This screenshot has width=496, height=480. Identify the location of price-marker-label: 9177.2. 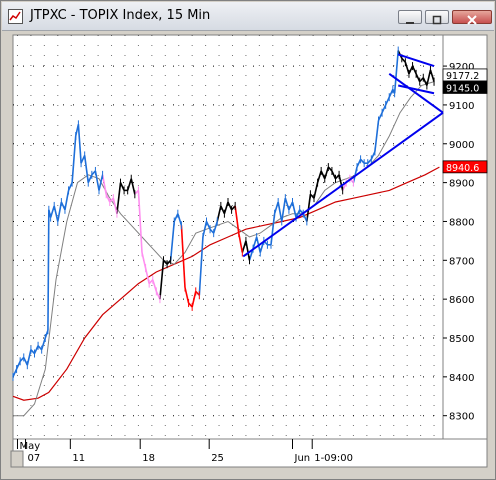
(462, 76).